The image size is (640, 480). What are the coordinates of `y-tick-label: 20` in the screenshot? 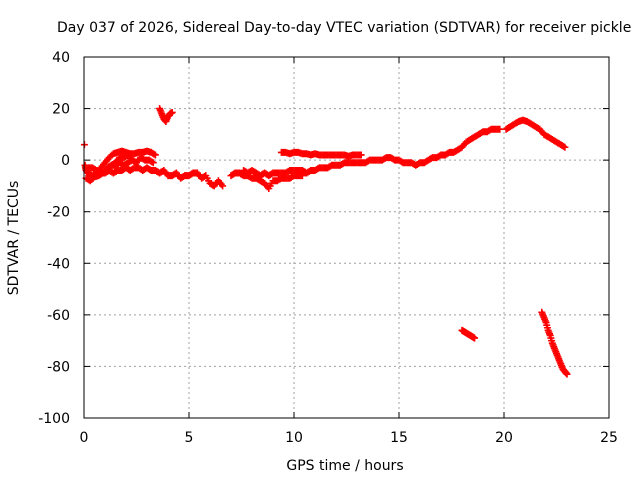 It's located at (61, 110).